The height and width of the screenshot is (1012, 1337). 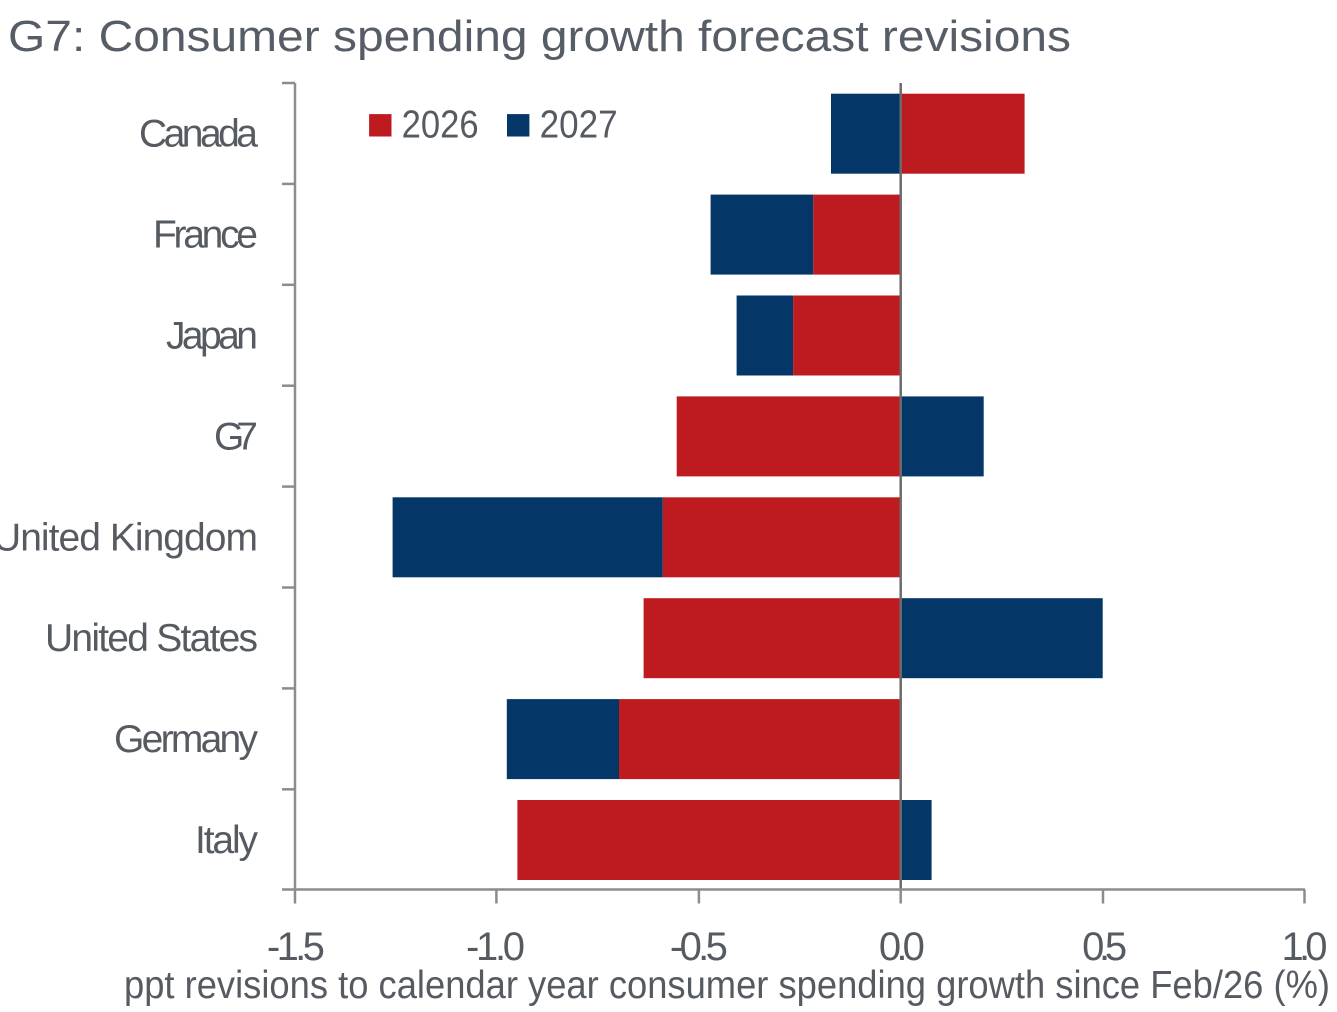 I want to click on svg-text: Canada, so click(x=198, y=134).